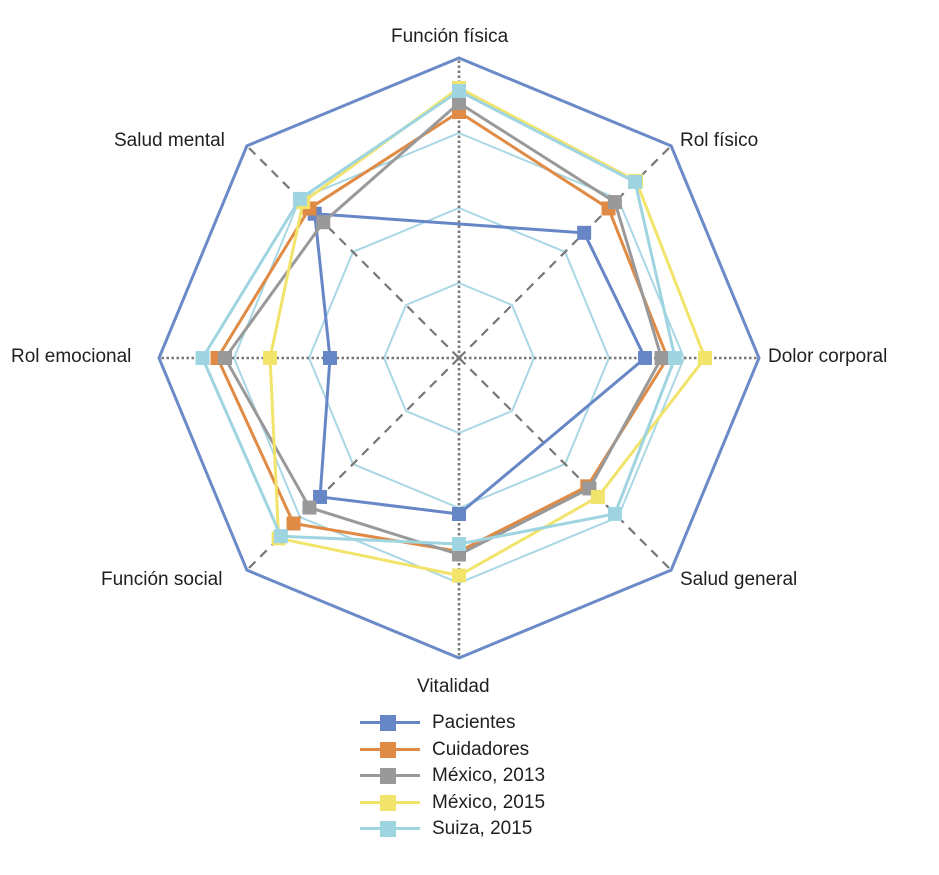 The height and width of the screenshot is (875, 939). What do you see at coordinates (719, 140) in the screenshot?
I see `axis-label-rol-fisico: Rol físico` at bounding box center [719, 140].